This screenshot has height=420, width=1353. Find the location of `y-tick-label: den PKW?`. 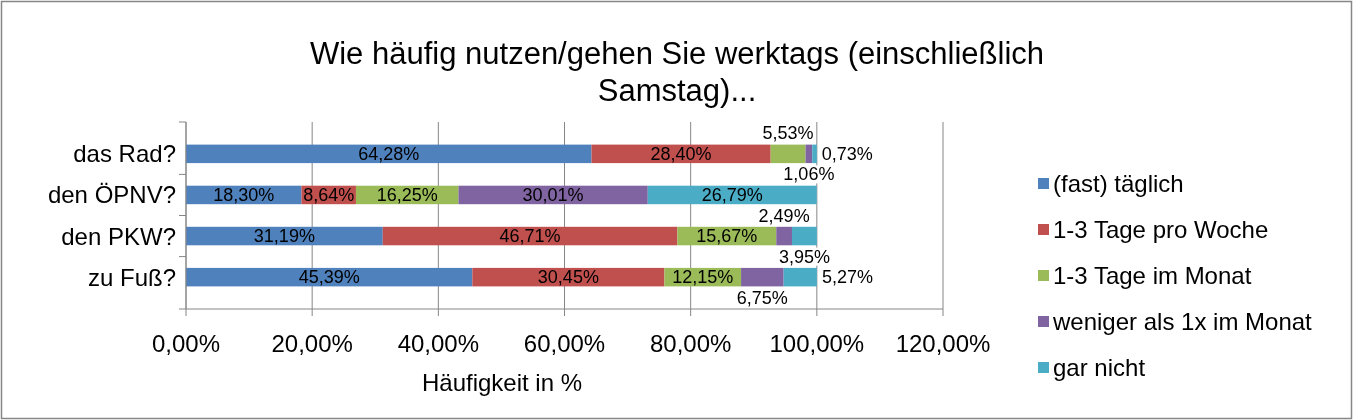

y-tick-label: den PKW? is located at coordinates (118, 236).